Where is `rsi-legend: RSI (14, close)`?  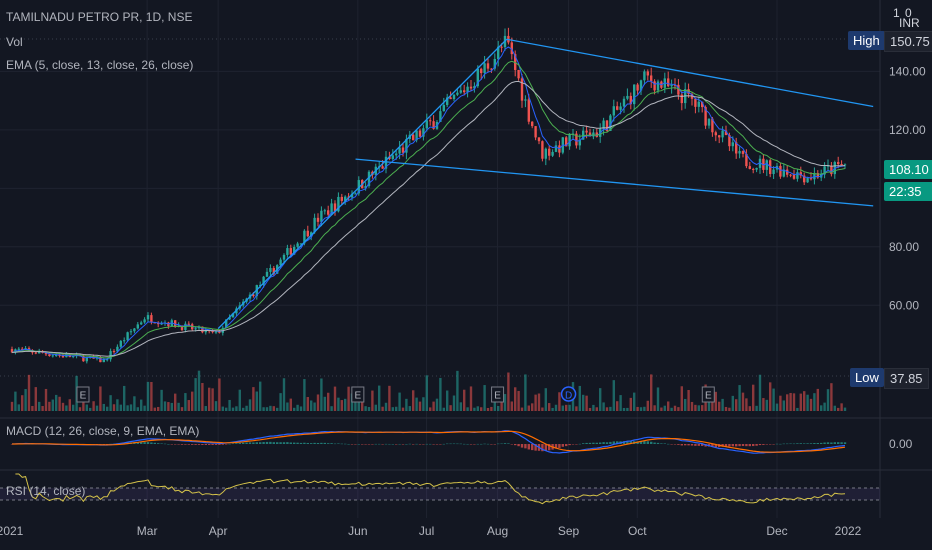
rsi-legend: RSI (14, close) is located at coordinates (46, 491).